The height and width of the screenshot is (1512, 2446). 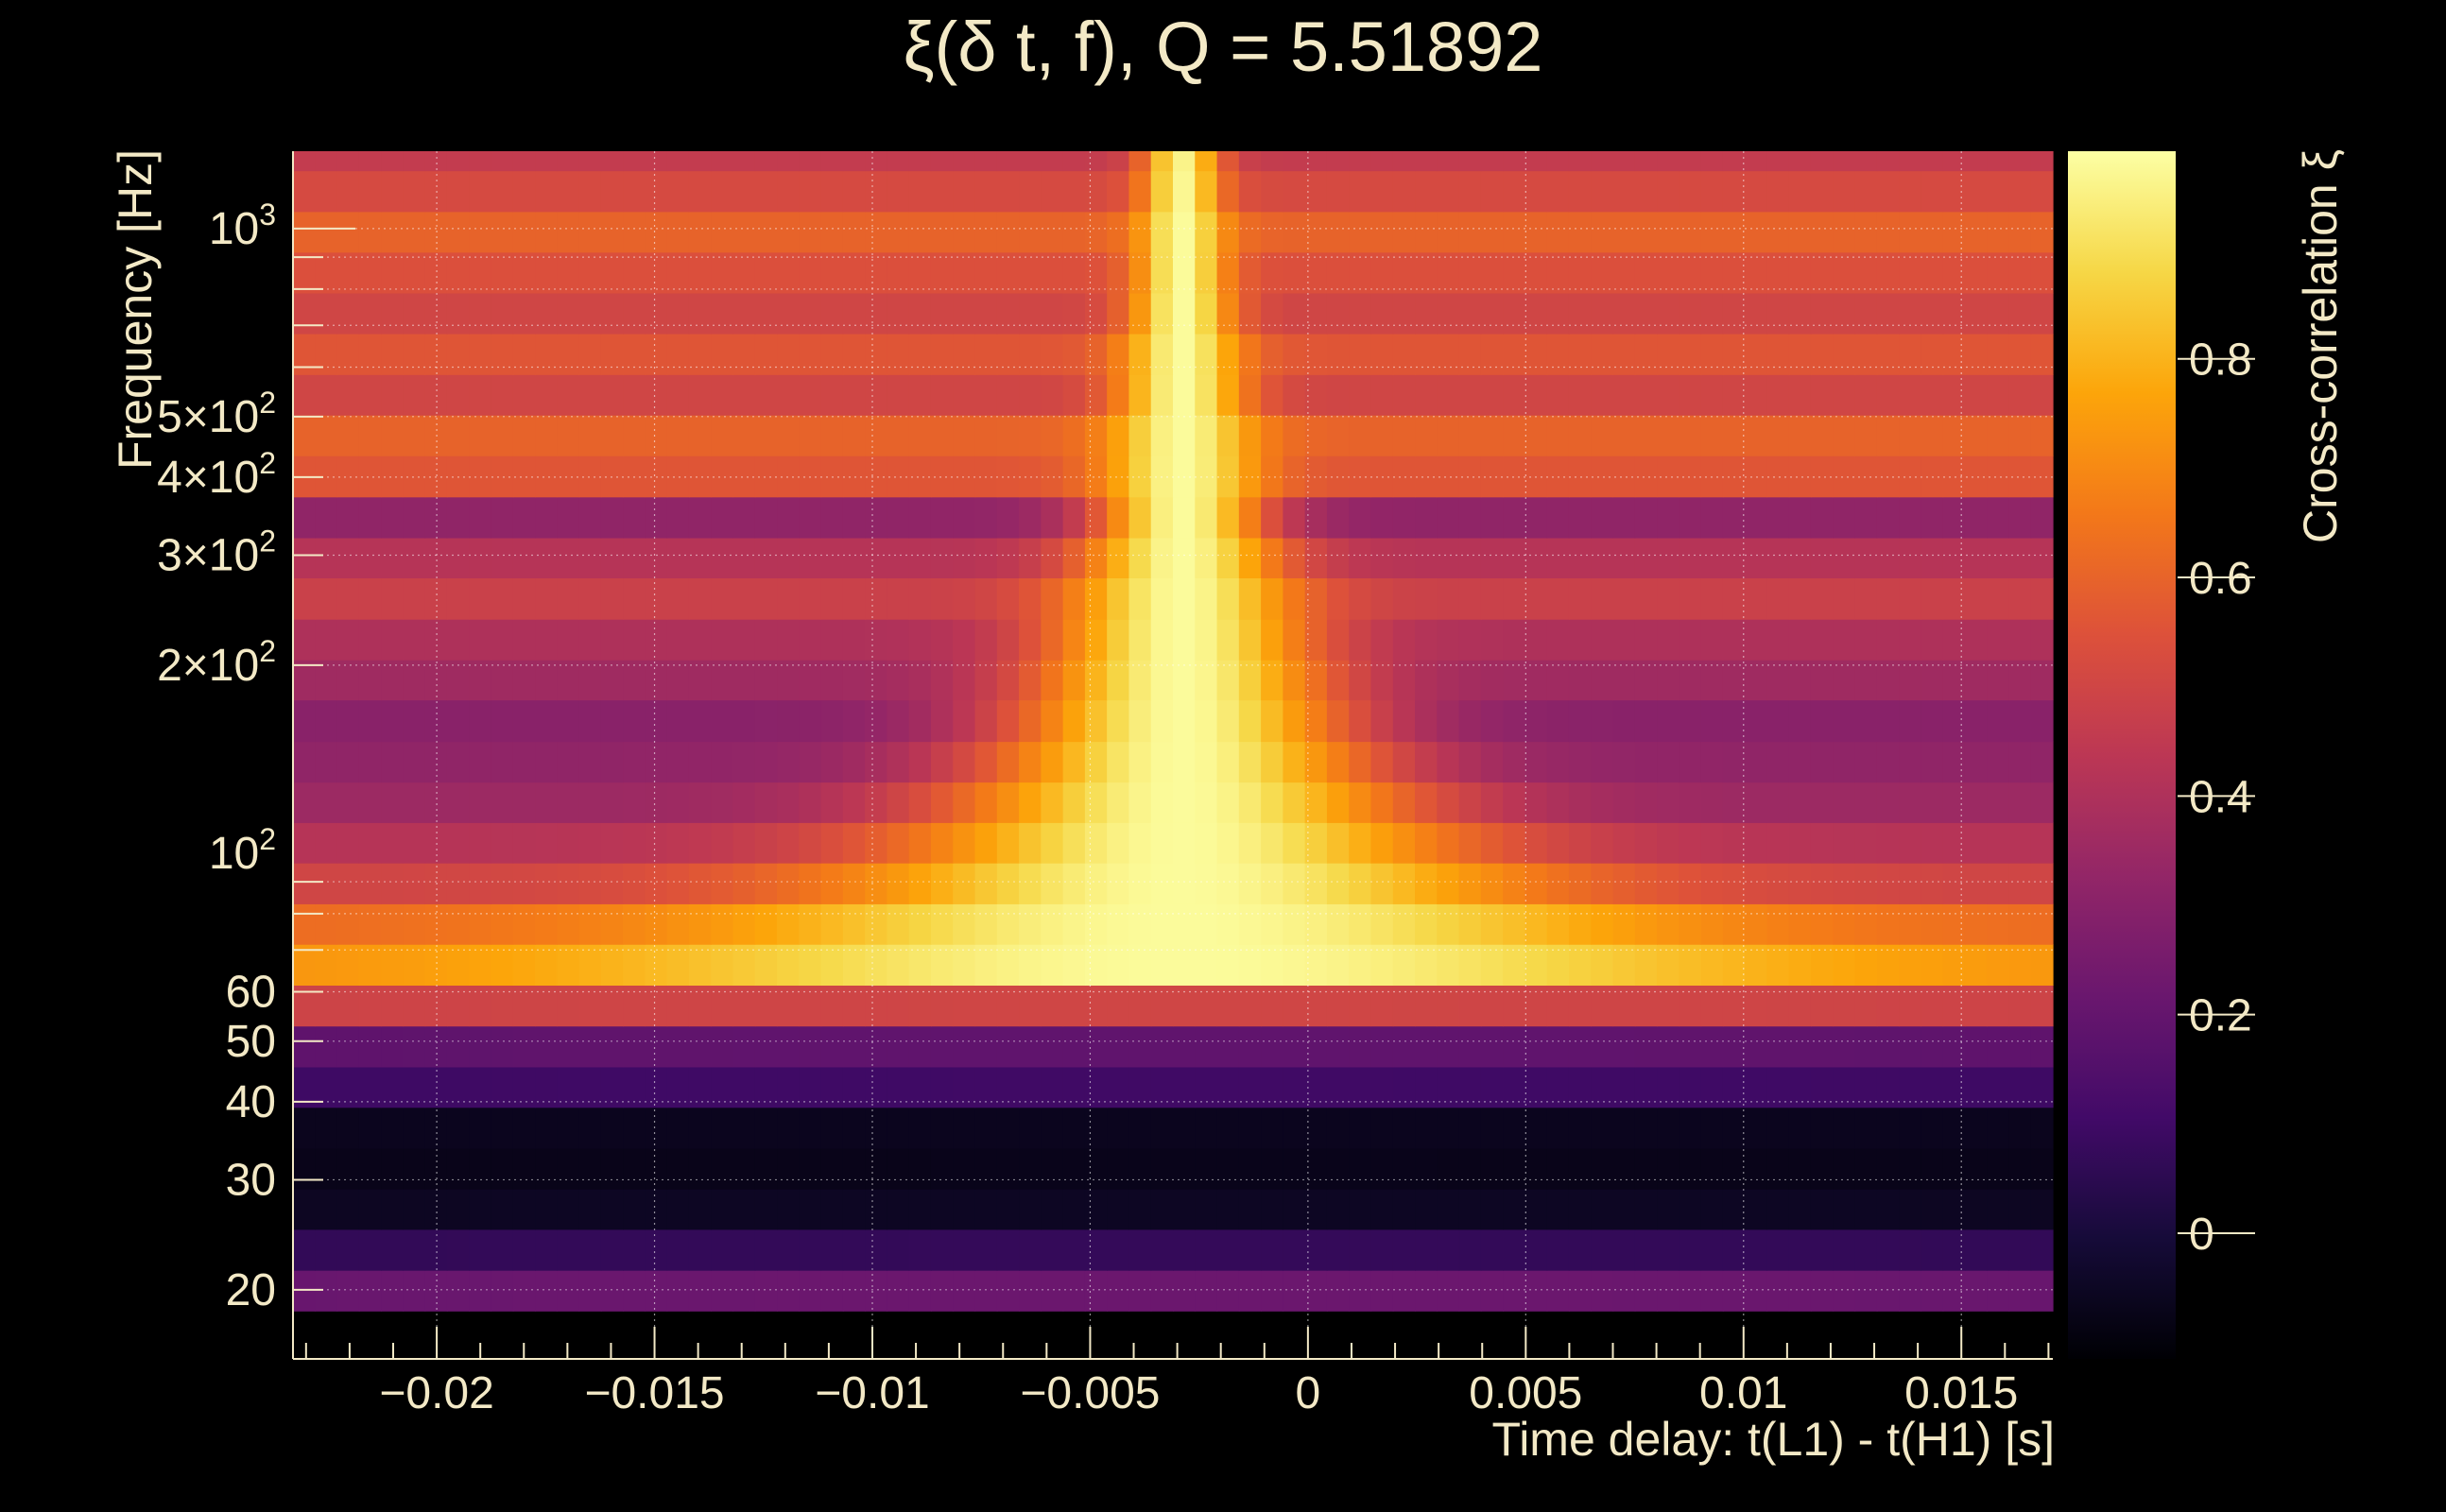 What do you see at coordinates (436, 1393) in the screenshot?
I see `x-tick-label: −0.02` at bounding box center [436, 1393].